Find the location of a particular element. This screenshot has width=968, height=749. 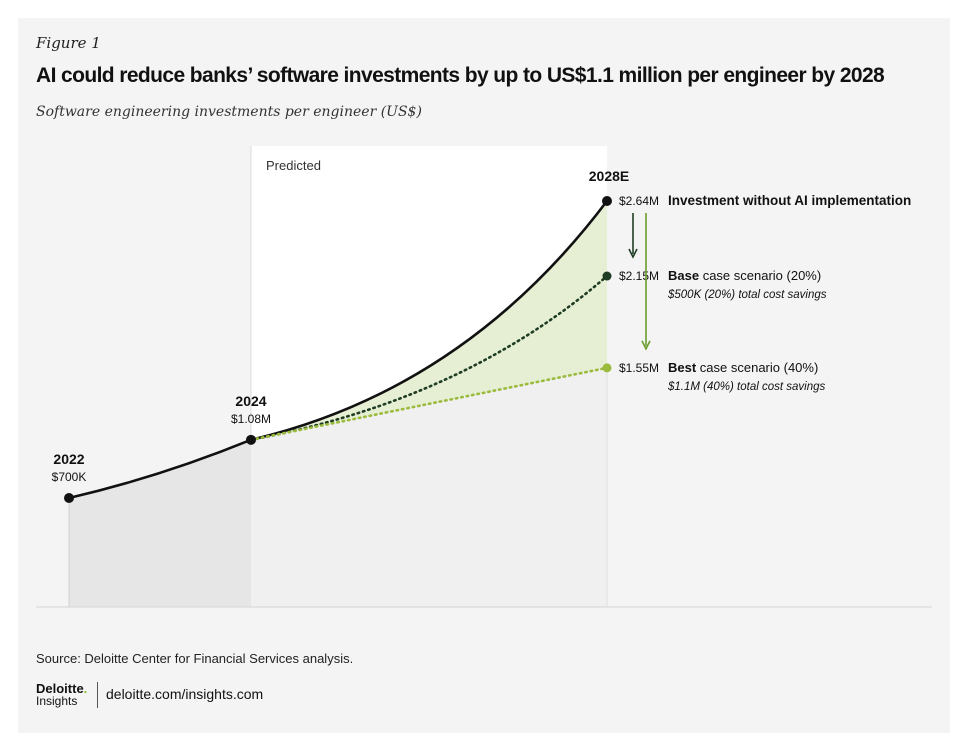

historic-area is located at coordinates (160, 523).